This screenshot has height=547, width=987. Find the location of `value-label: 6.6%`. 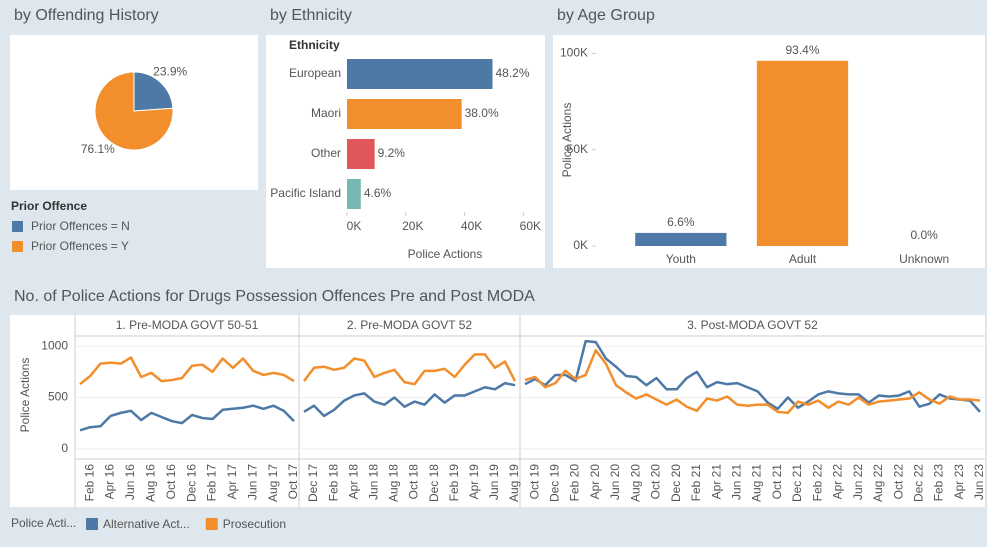

value-label: 6.6% is located at coordinates (681, 222).